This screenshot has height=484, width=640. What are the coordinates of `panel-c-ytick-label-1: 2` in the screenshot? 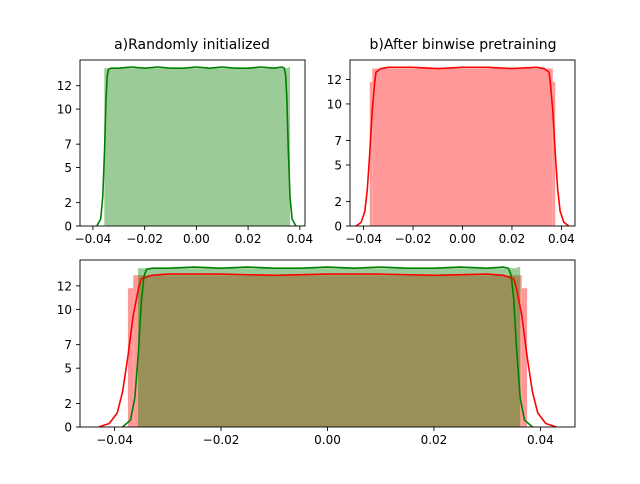 It's located at (68, 404).